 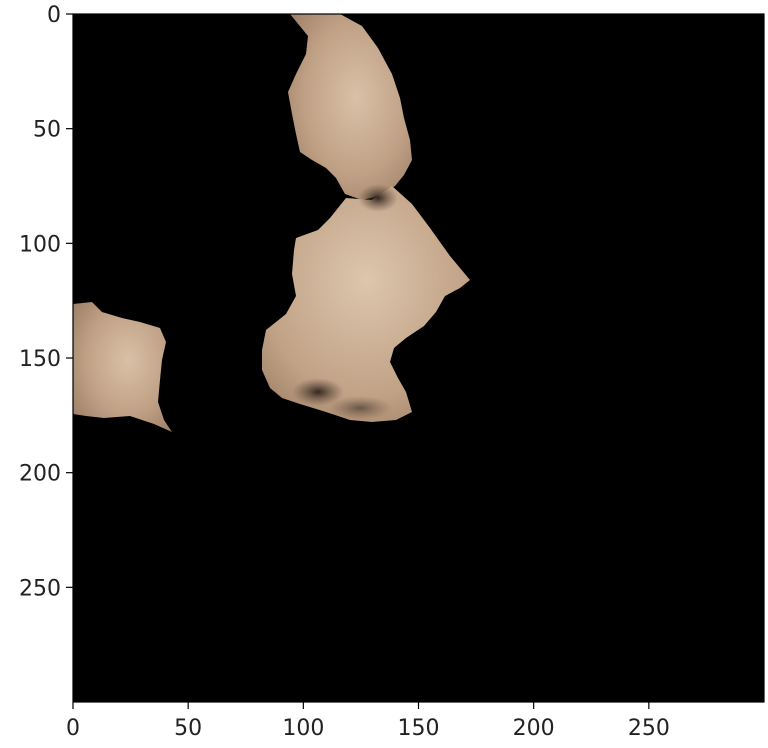 What do you see at coordinates (40, 588) in the screenshot?
I see `y-tick-label: 250` at bounding box center [40, 588].